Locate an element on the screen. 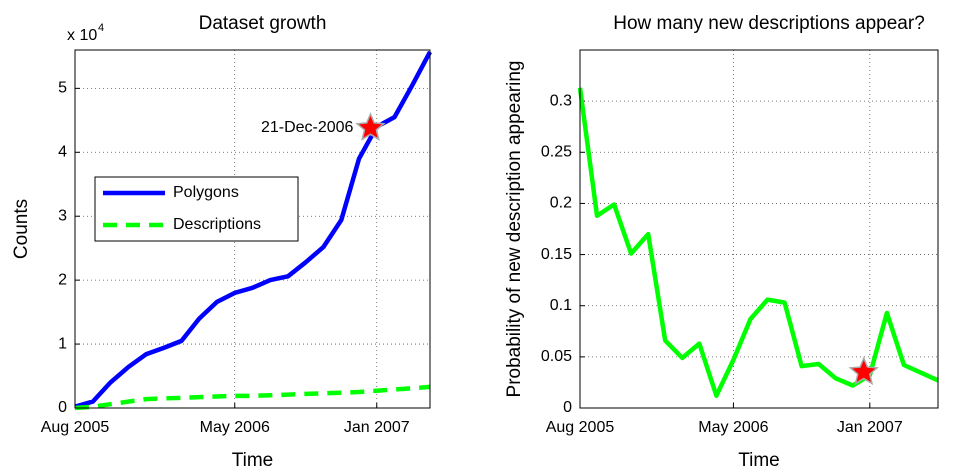 This screenshot has width=979, height=473. legend-box is located at coordinates (196, 209).